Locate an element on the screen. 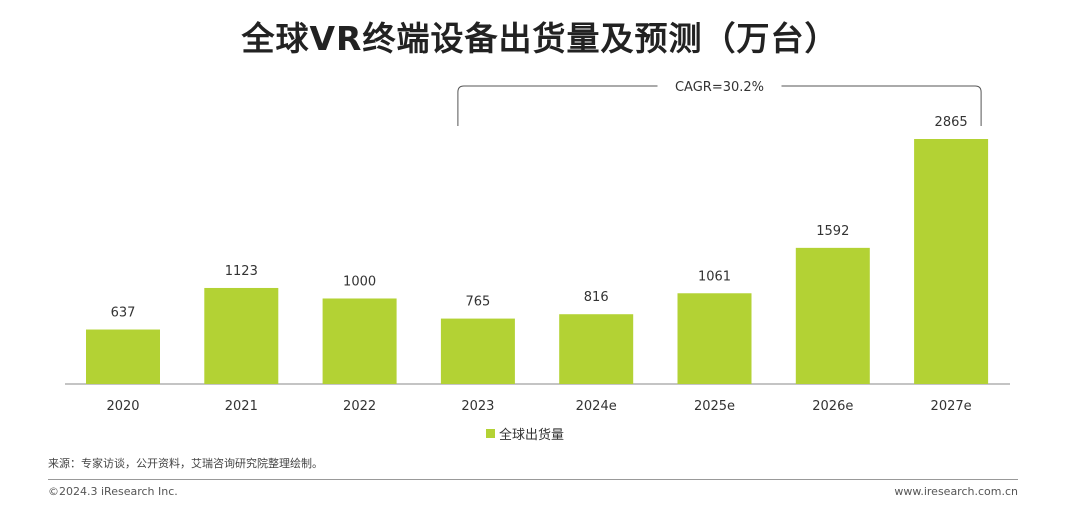 This screenshot has height=513, width=1080. cagr-bracket-right is located at coordinates (881, 105).